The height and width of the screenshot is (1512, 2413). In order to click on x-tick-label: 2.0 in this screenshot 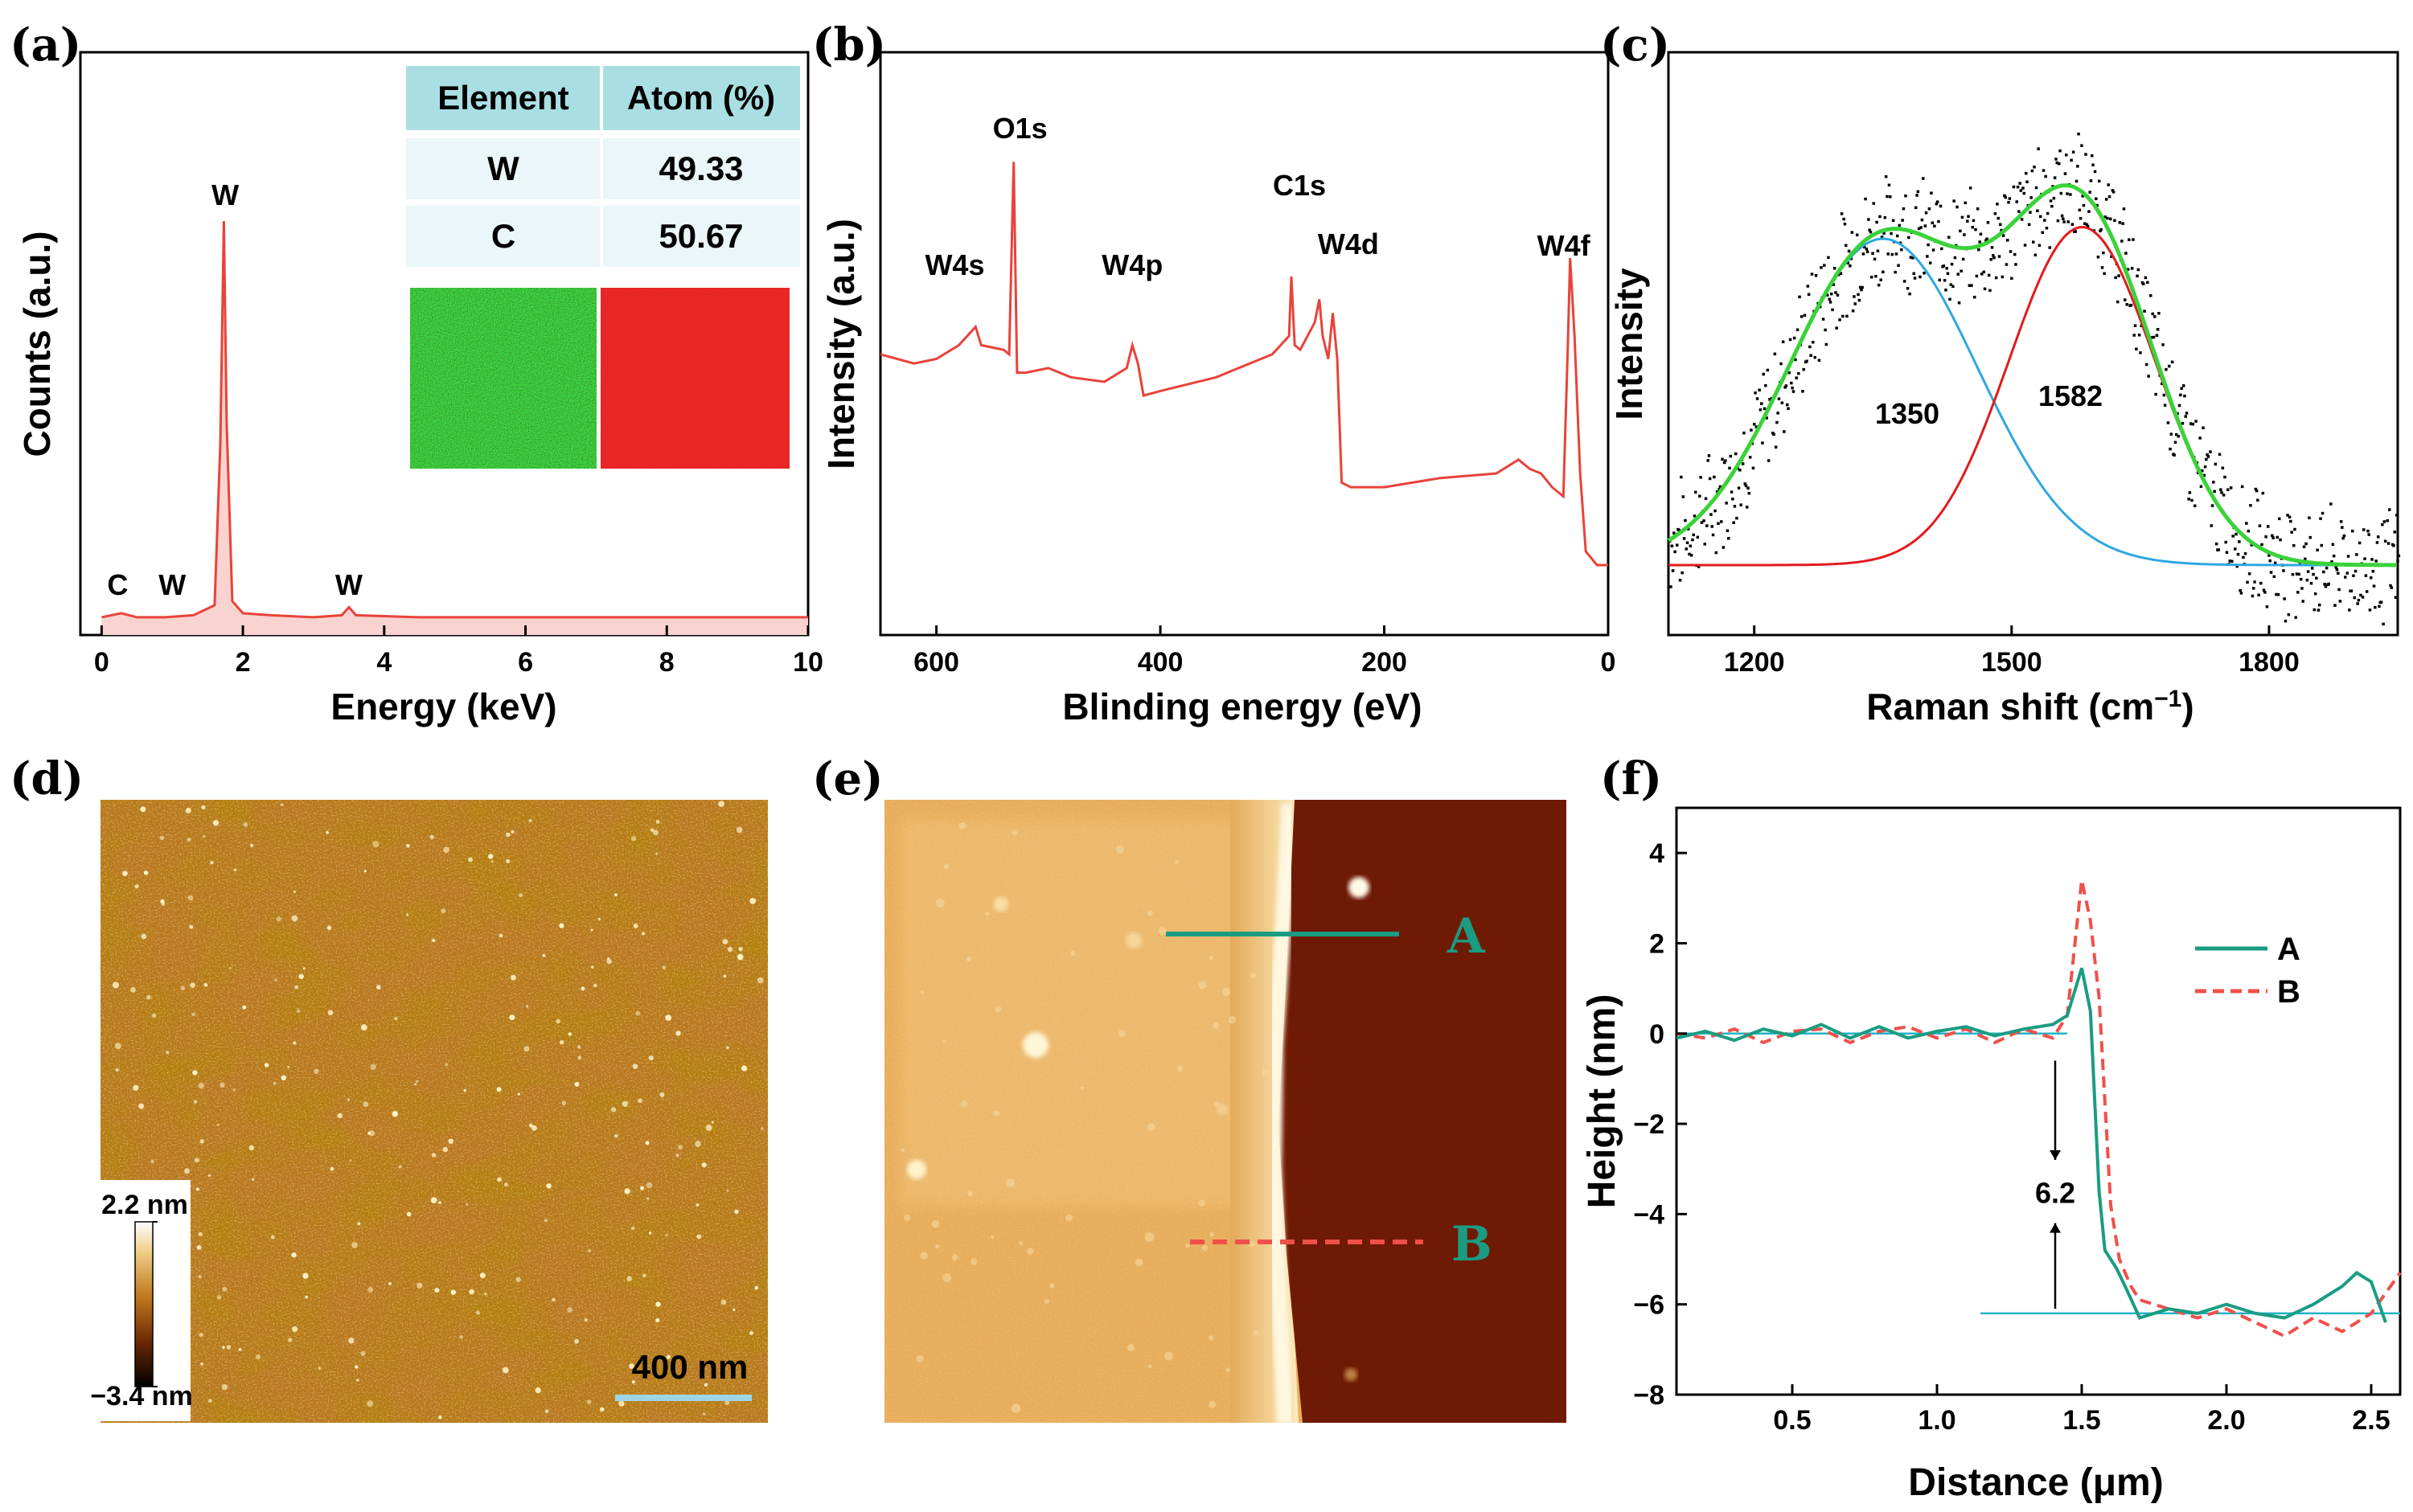, I will do `click(2226, 1420)`.